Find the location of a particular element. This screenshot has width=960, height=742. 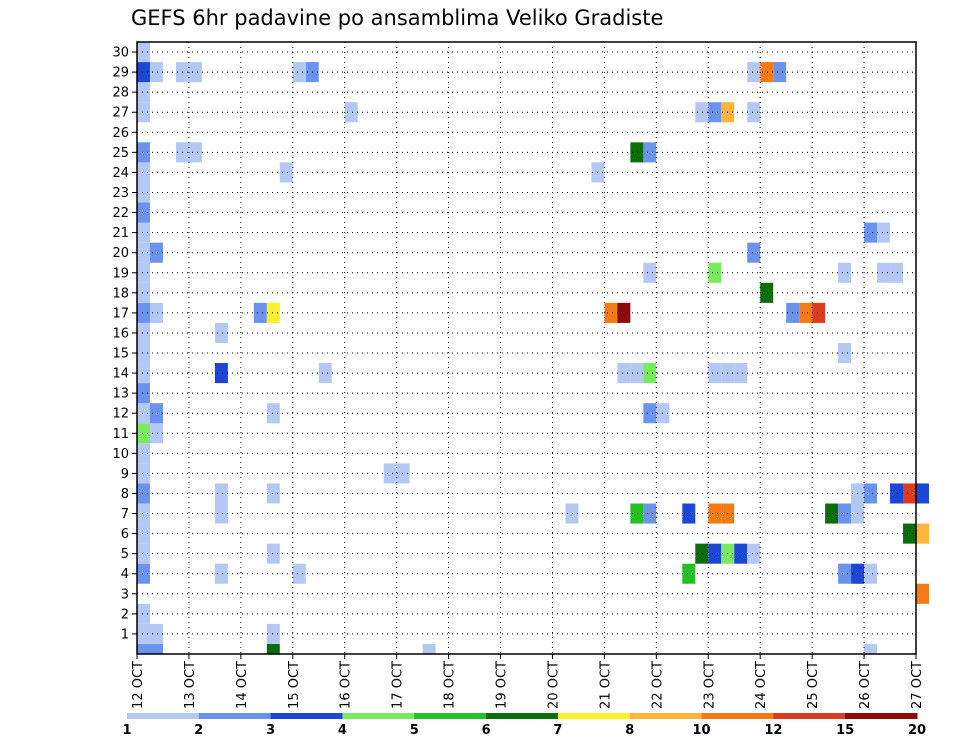

y-tick-label: 24 is located at coordinates (120, 173).